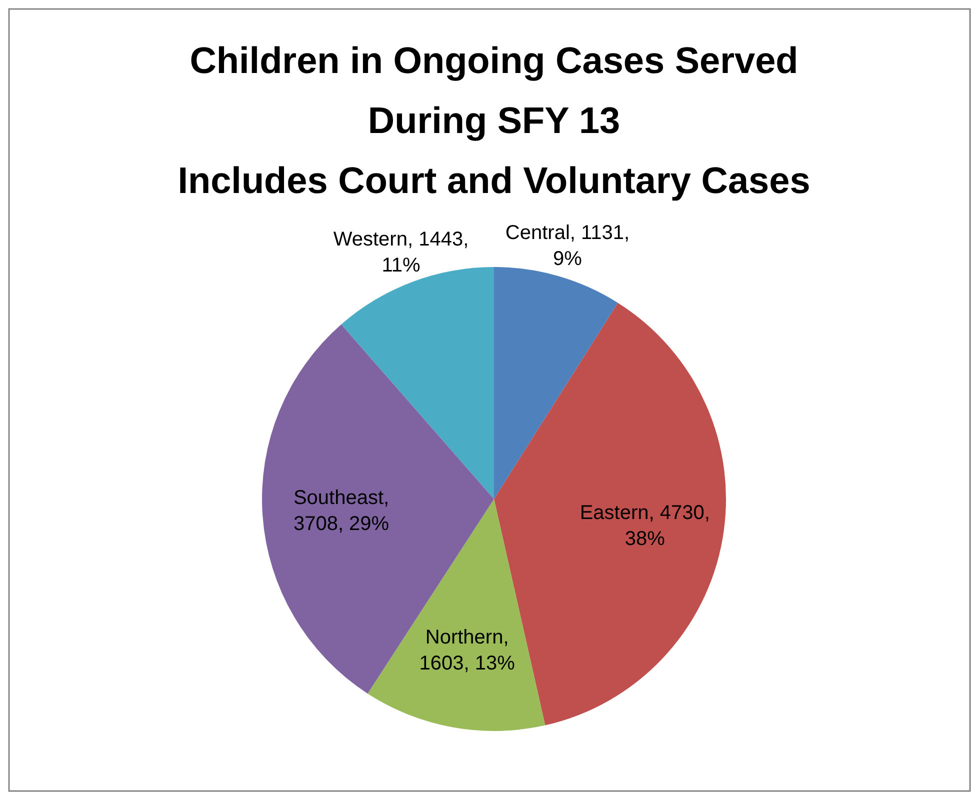  Describe the element at coordinates (567, 246) in the screenshot. I see `slice-label: Central, 1131, 9%` at that location.